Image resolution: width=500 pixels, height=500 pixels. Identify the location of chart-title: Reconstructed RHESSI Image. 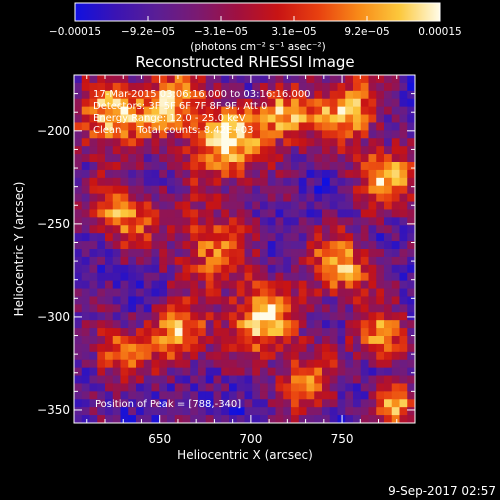
(244, 62).